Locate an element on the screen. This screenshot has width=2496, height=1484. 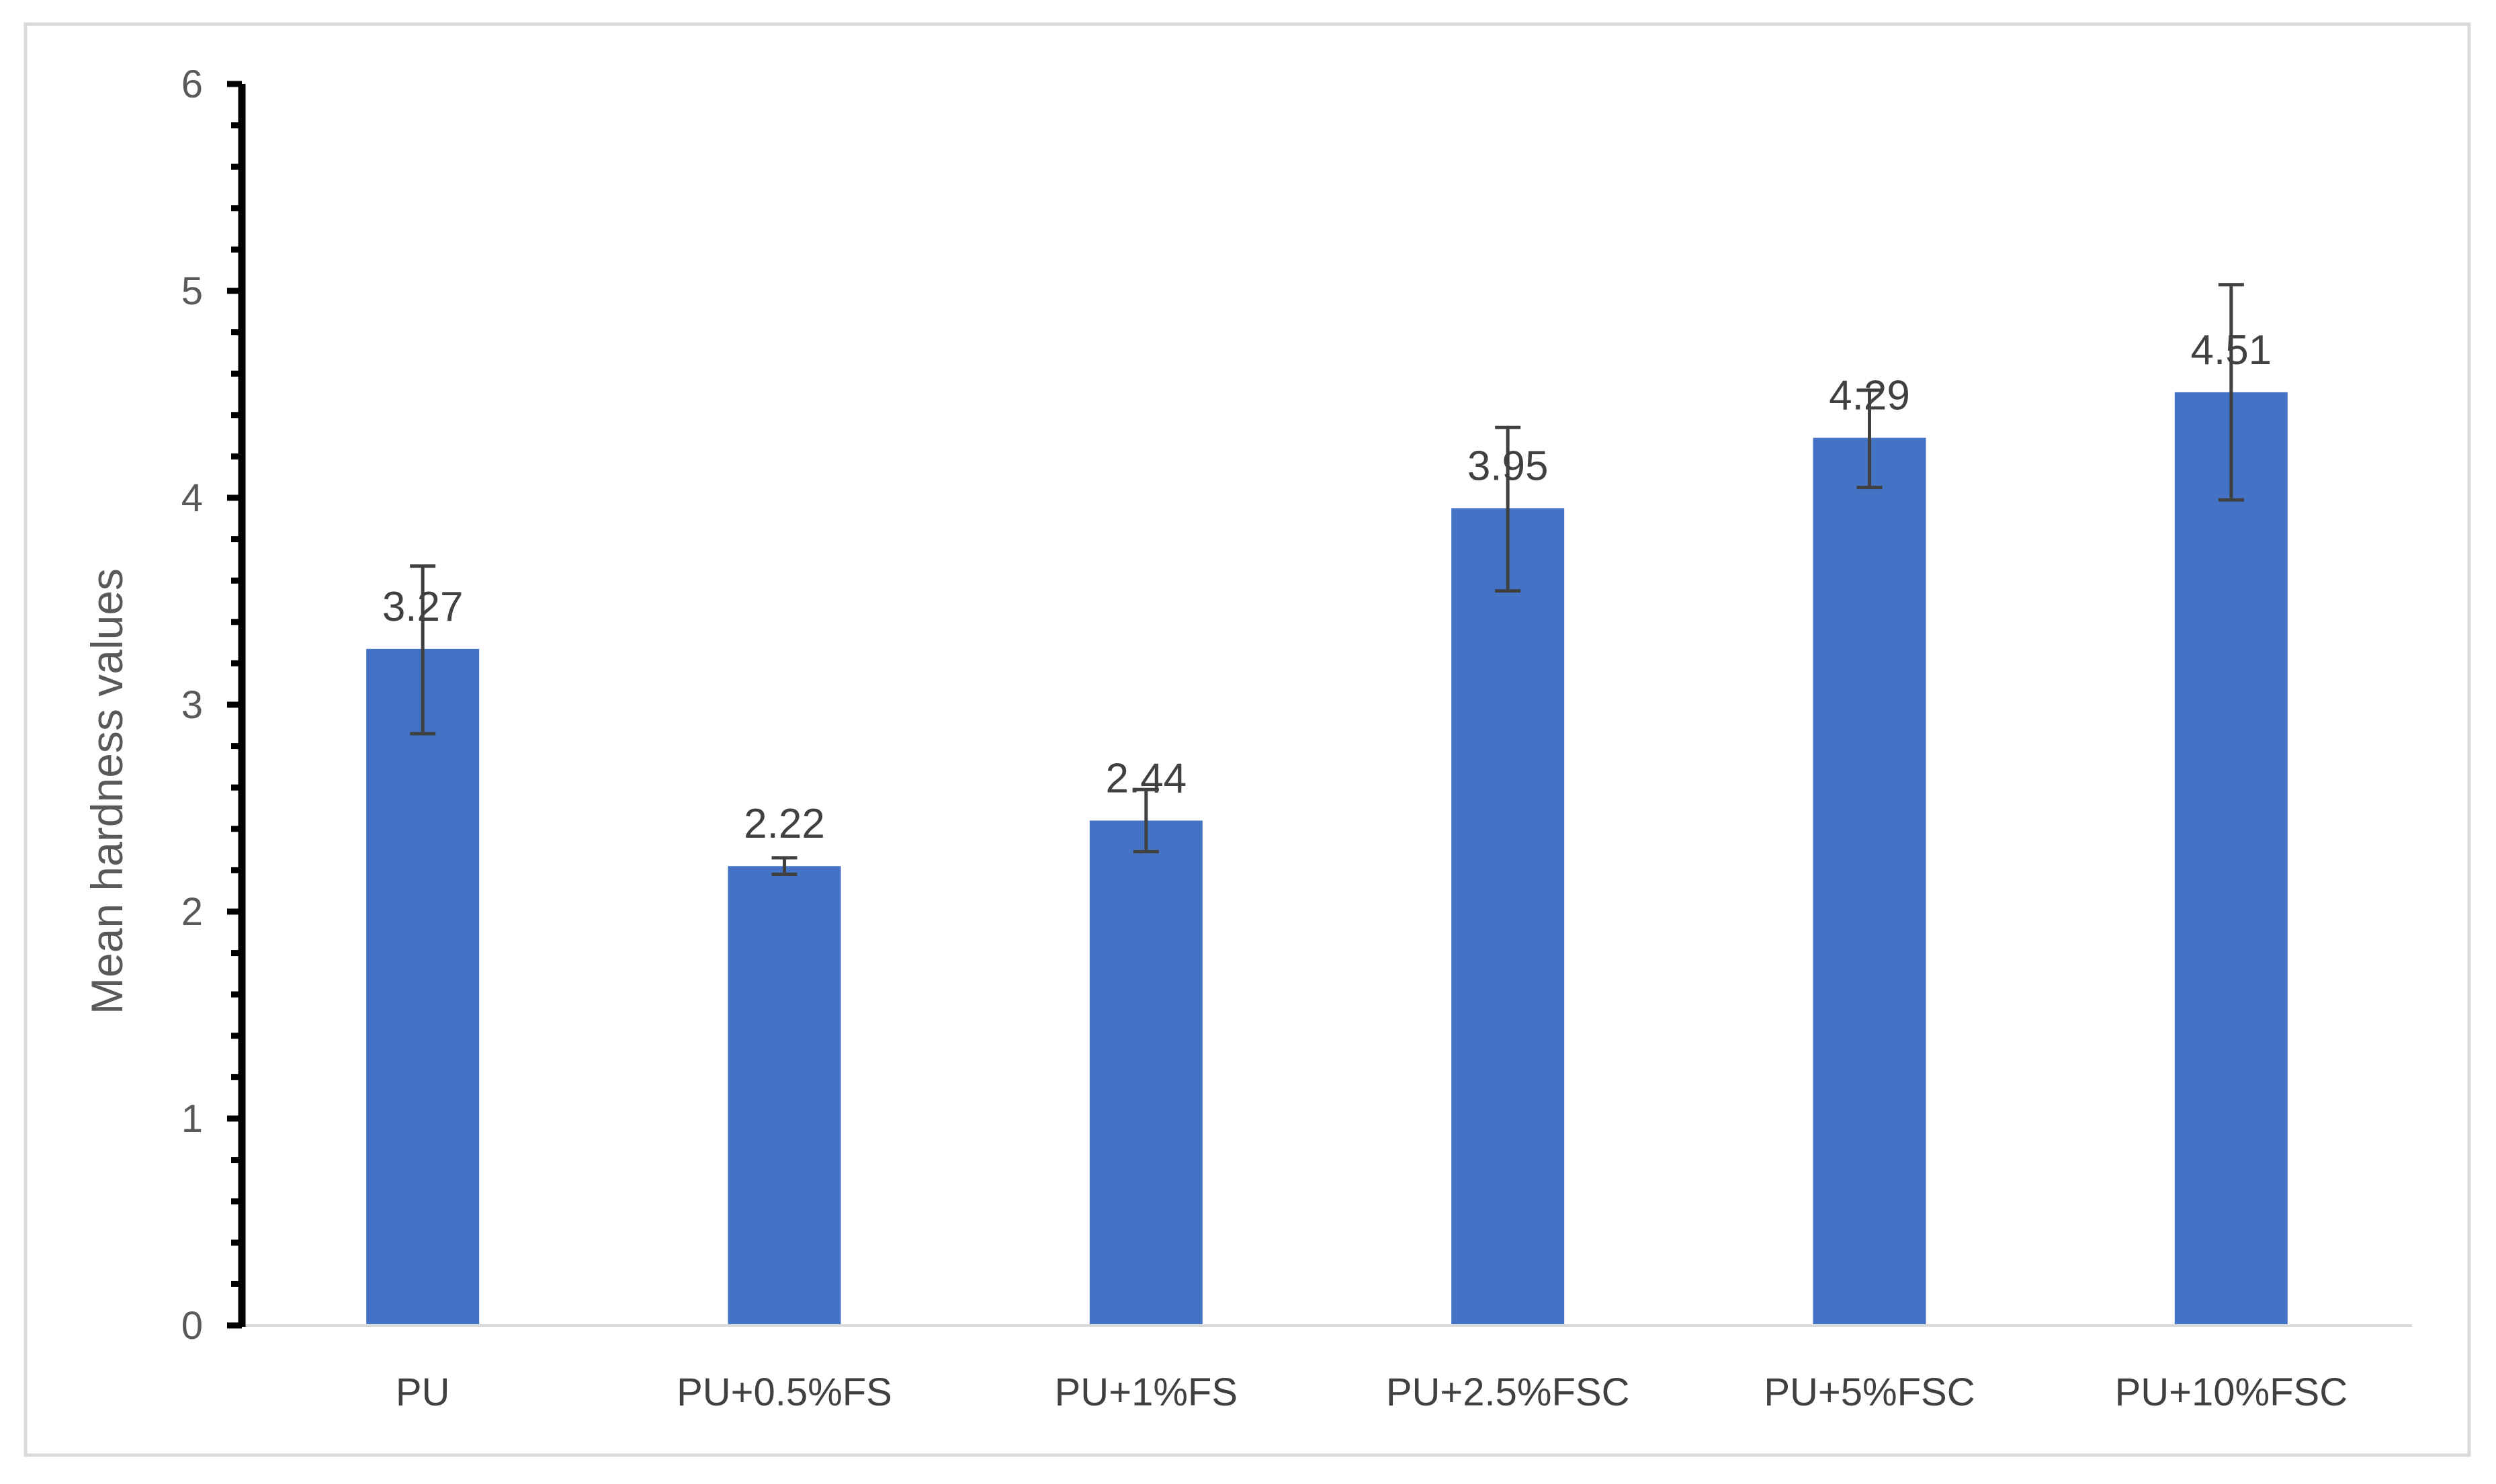
data-label: 2.44 is located at coordinates (1146, 778).